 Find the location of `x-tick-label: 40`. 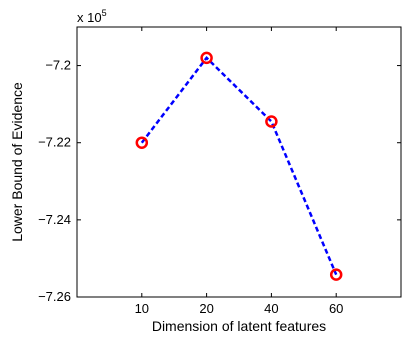

x-tick-label: 40 is located at coordinates (271, 308).